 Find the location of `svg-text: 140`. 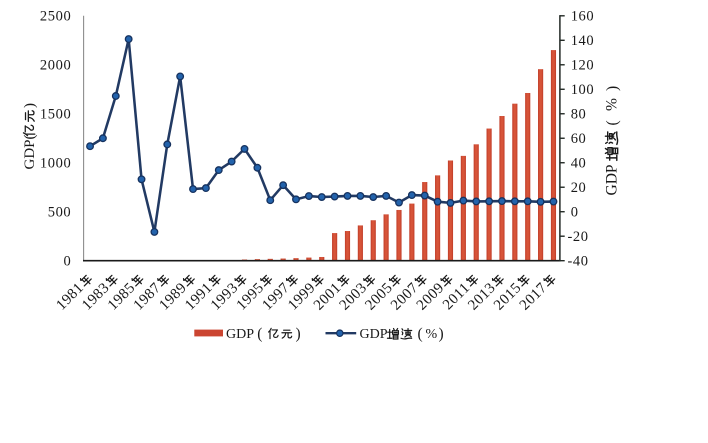

svg-text: 140 is located at coordinates (583, 41).